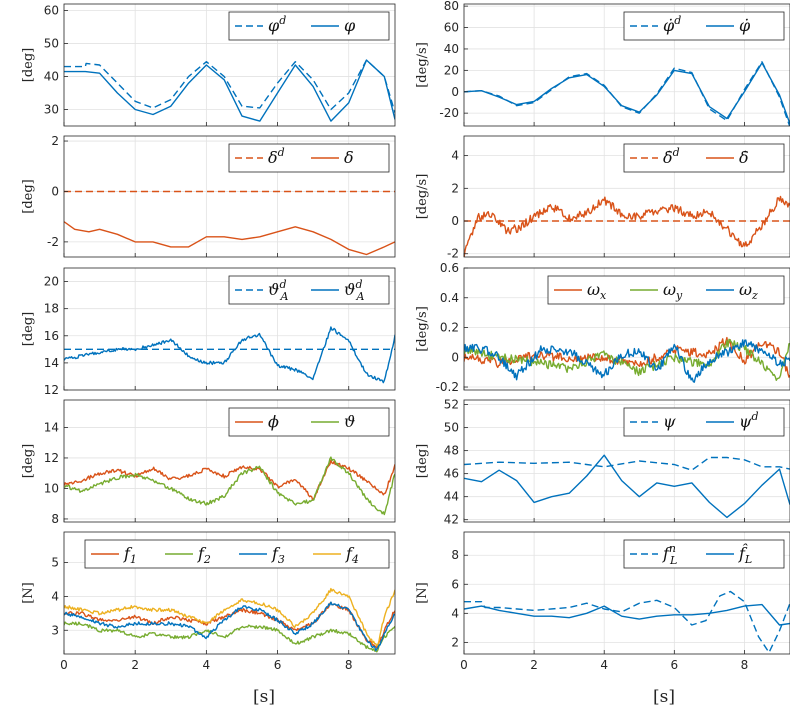  I want to click on legend: φ̇d φ̇, so click(704, 26).